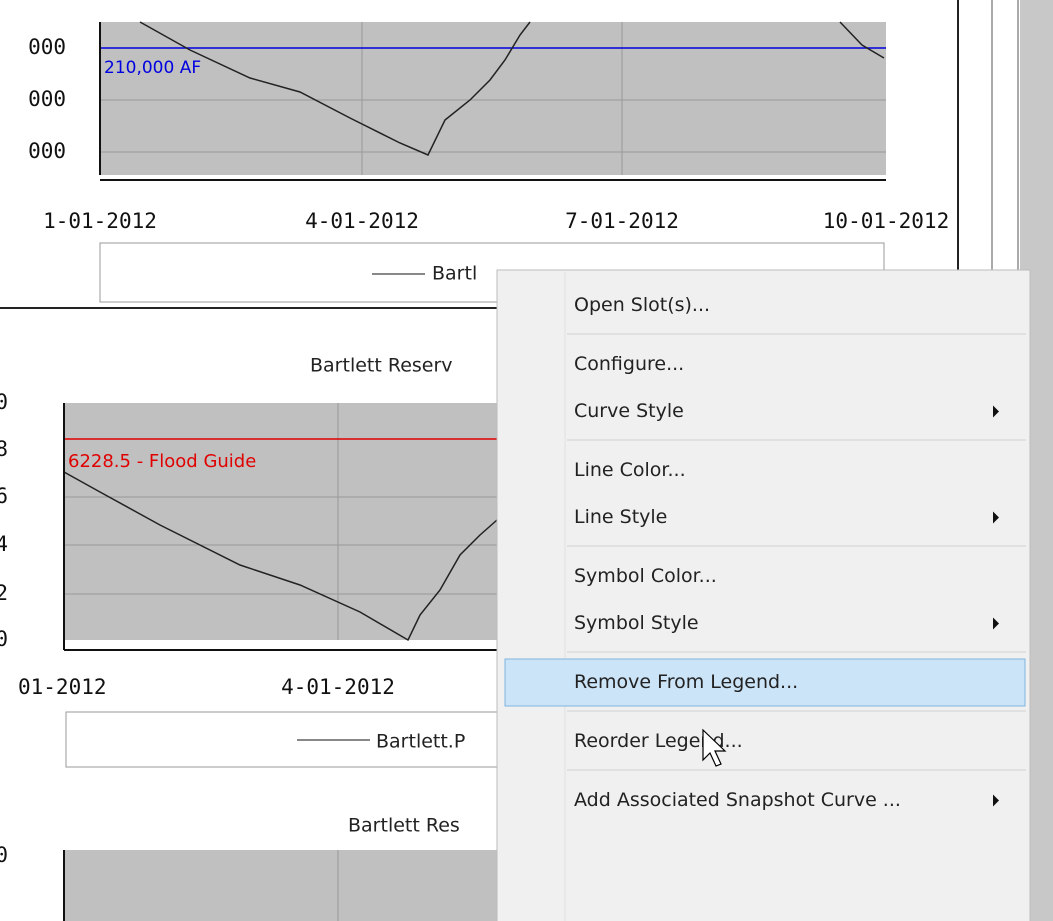 The height and width of the screenshot is (921, 1053). I want to click on plot-area, so click(284, 885).